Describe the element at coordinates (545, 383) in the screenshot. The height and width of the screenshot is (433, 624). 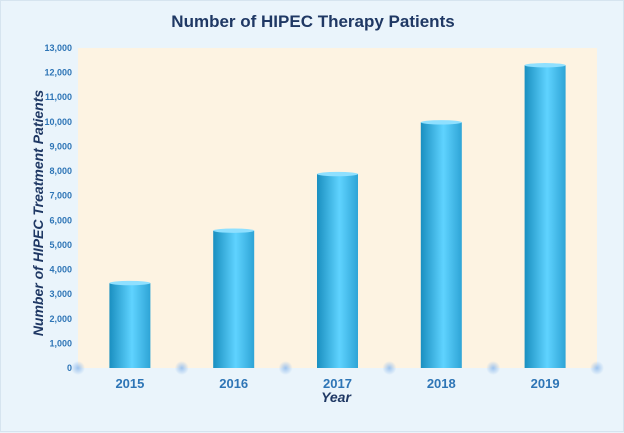
I see `x-tick-label: 2019` at that location.